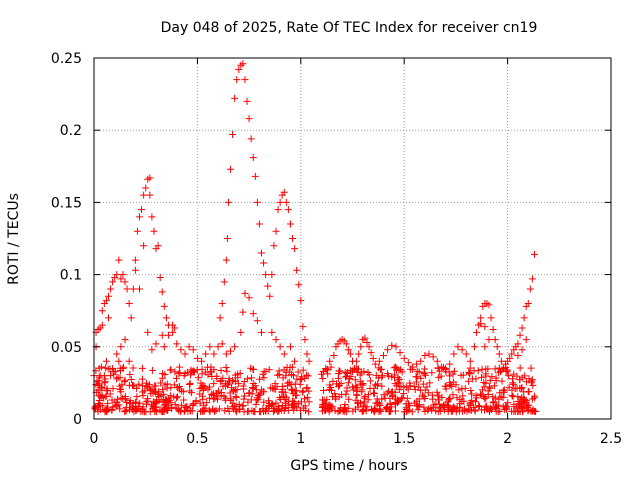 The height and width of the screenshot is (480, 640). I want to click on y-tick-label: 0.05, so click(66, 348).